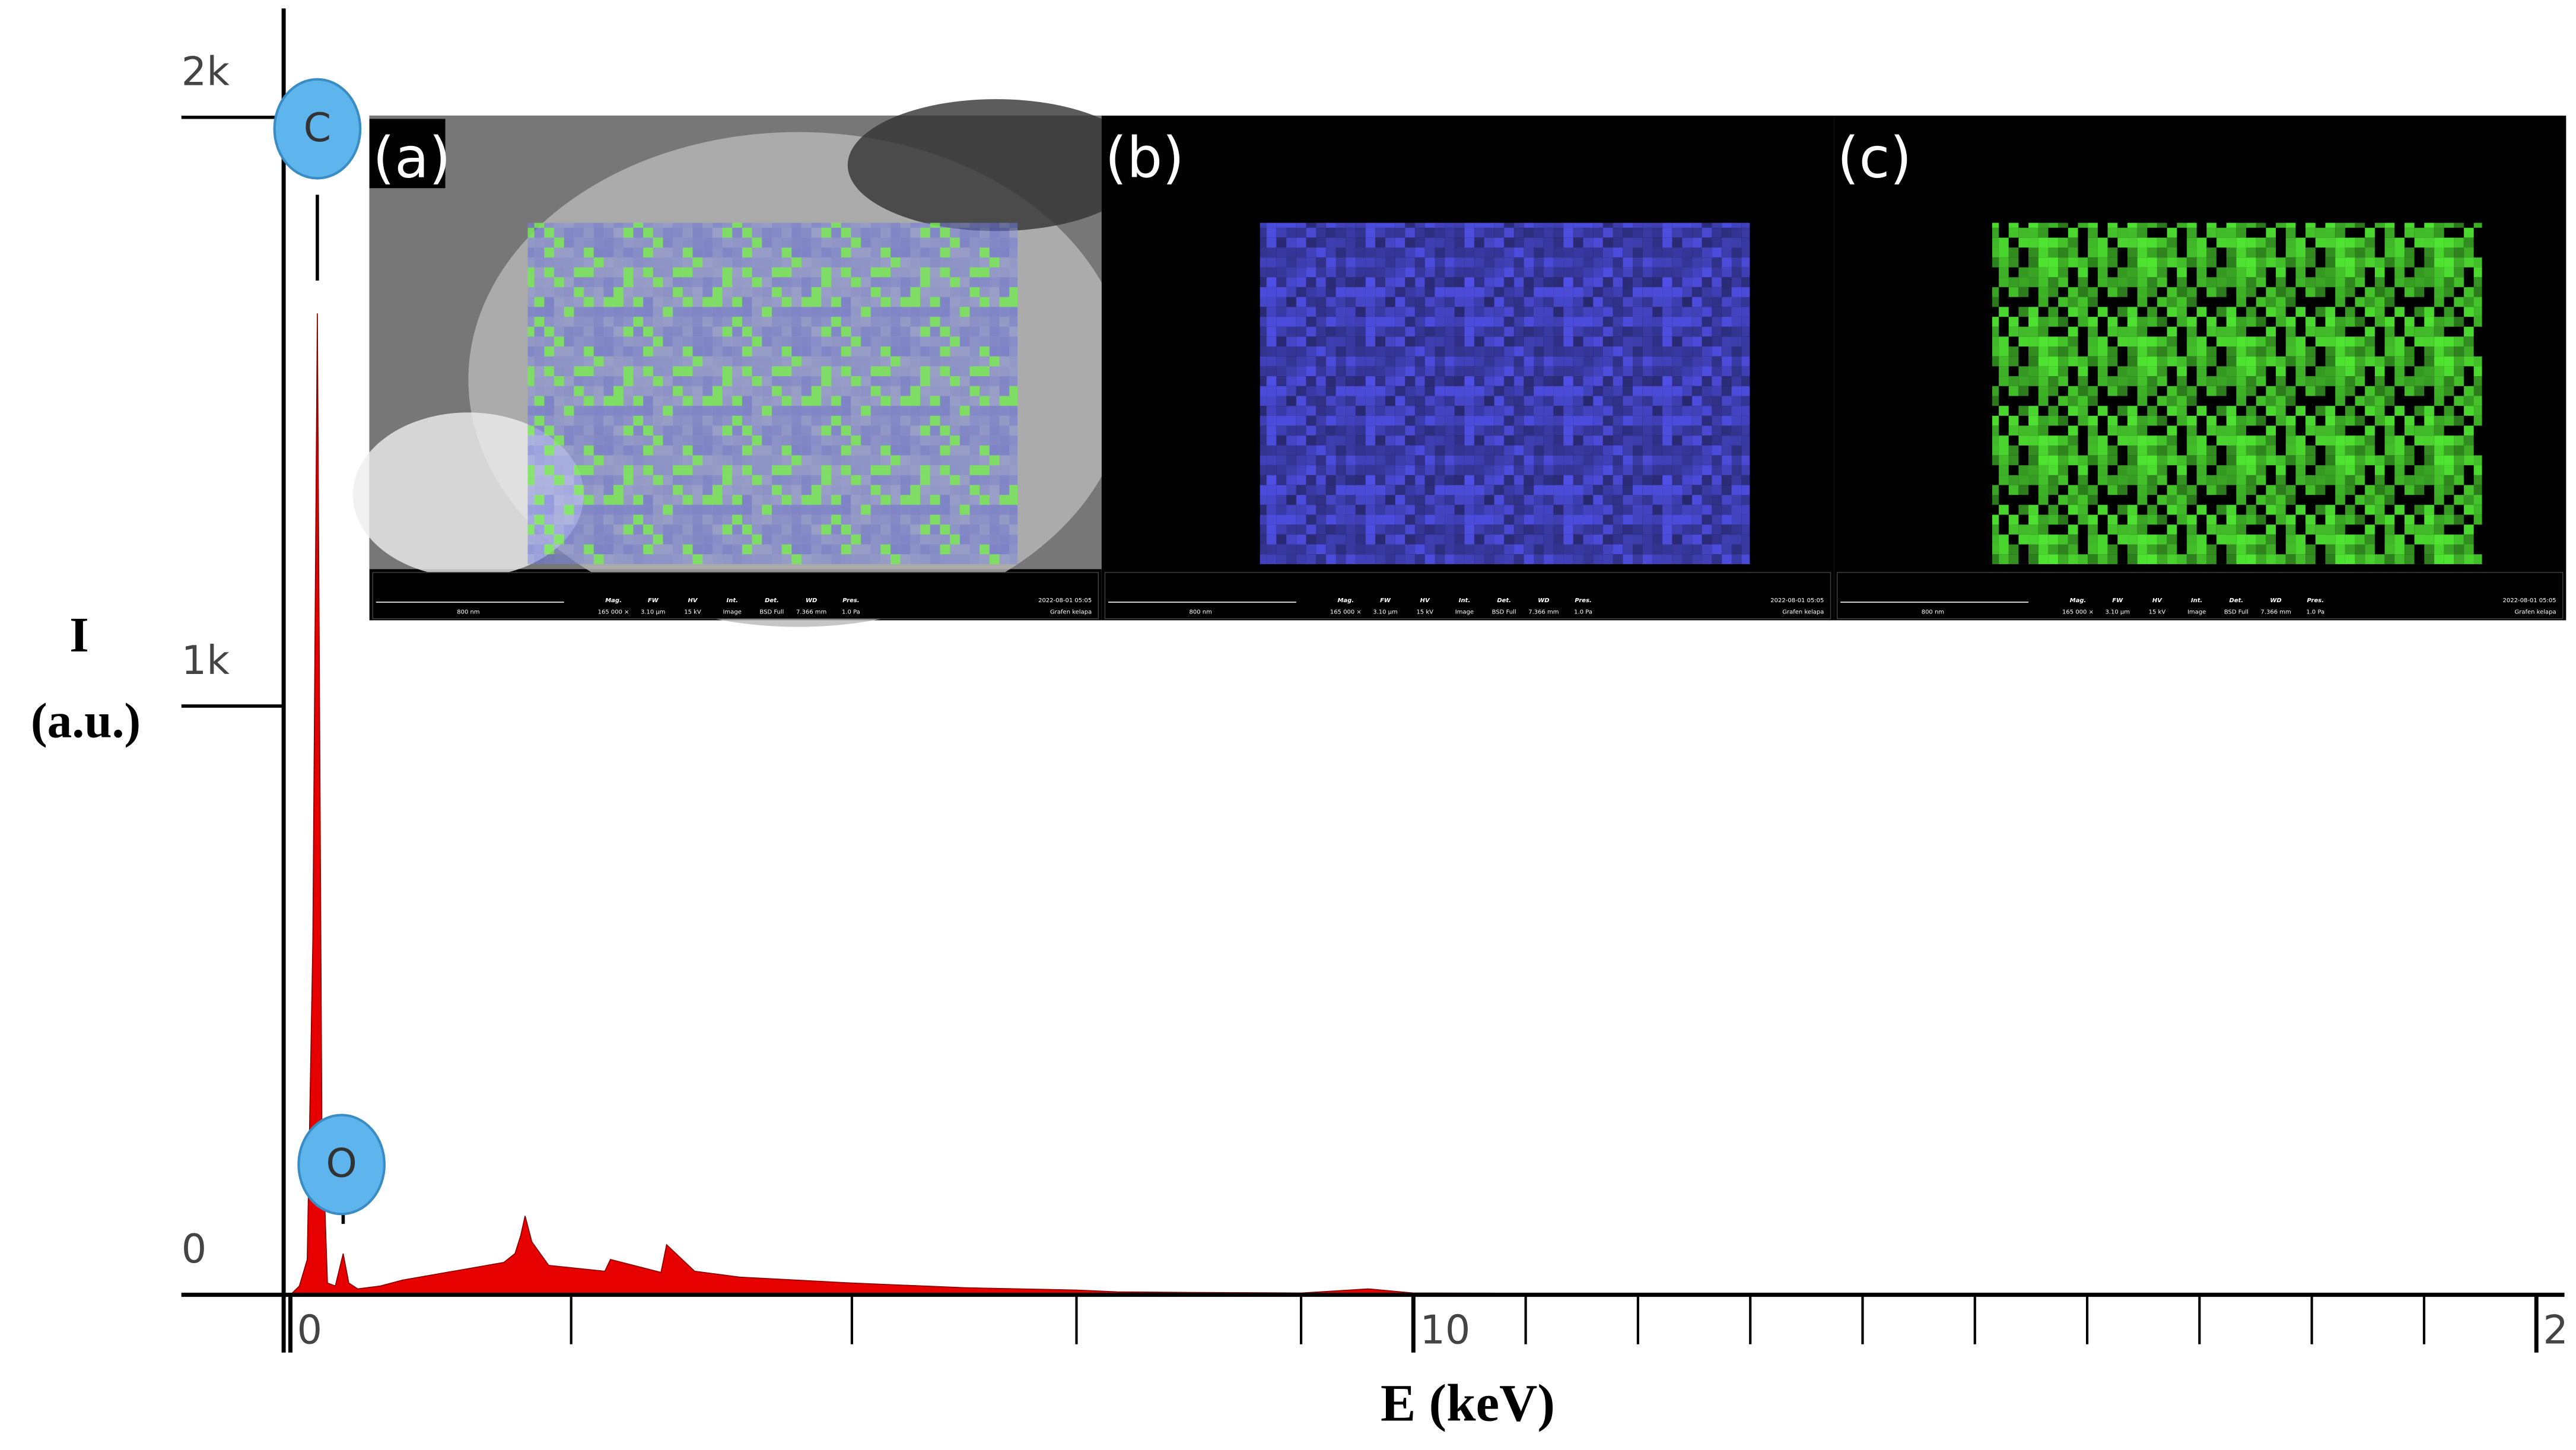  What do you see at coordinates (1874, 158) in the screenshot?
I see `inset-label: (c)` at bounding box center [1874, 158].